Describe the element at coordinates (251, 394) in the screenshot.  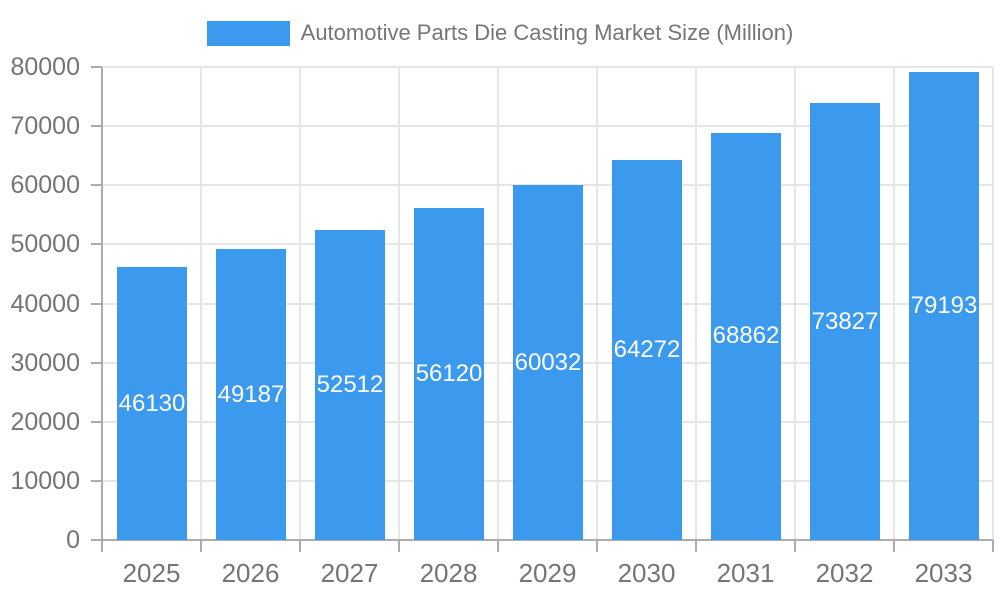
I see `bar-2026` at that location.